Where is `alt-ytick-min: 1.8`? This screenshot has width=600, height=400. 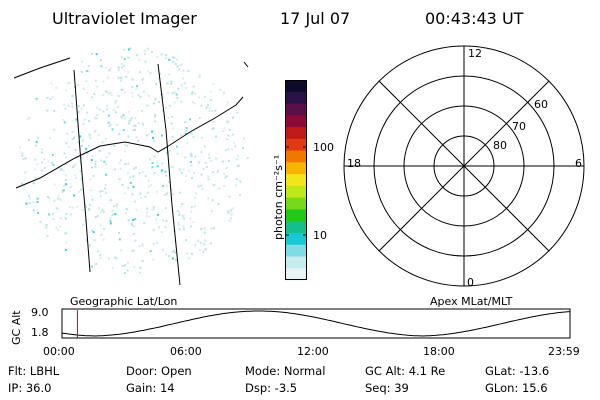
alt-ytick-min: 1.8 is located at coordinates (40, 332).